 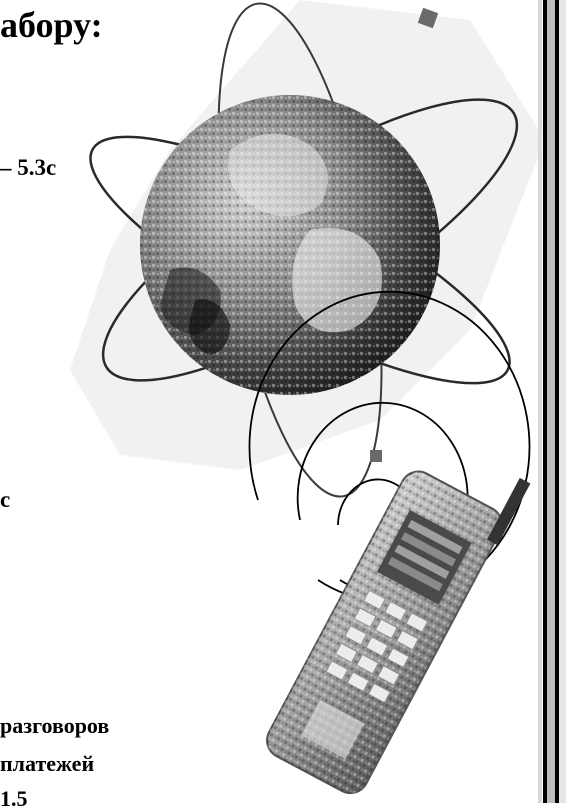 What do you see at coordinates (51, 25) in the screenshot?
I see `page-heading: абору:` at bounding box center [51, 25].